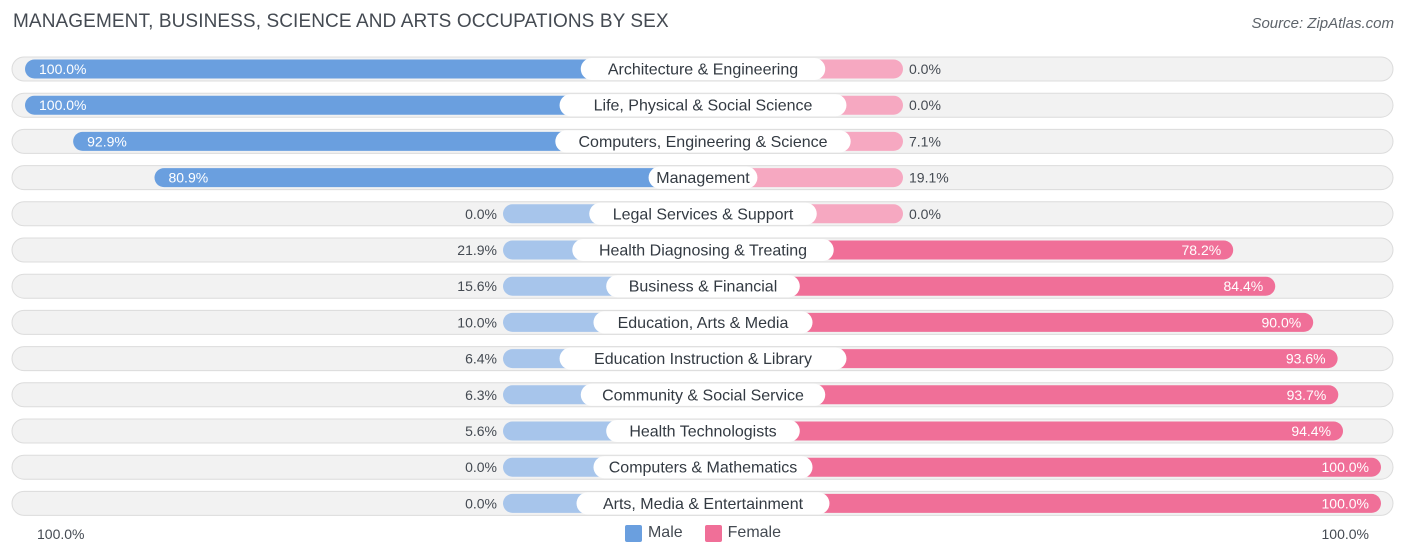  I want to click on category-label: Business & Financial, so click(703, 287).